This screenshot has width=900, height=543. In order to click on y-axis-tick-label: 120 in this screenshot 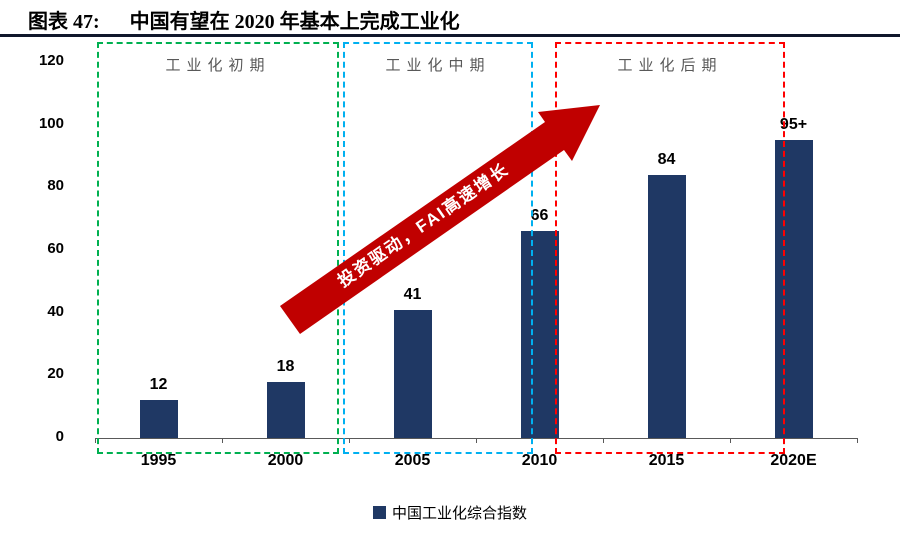, I will do `click(51, 60)`.